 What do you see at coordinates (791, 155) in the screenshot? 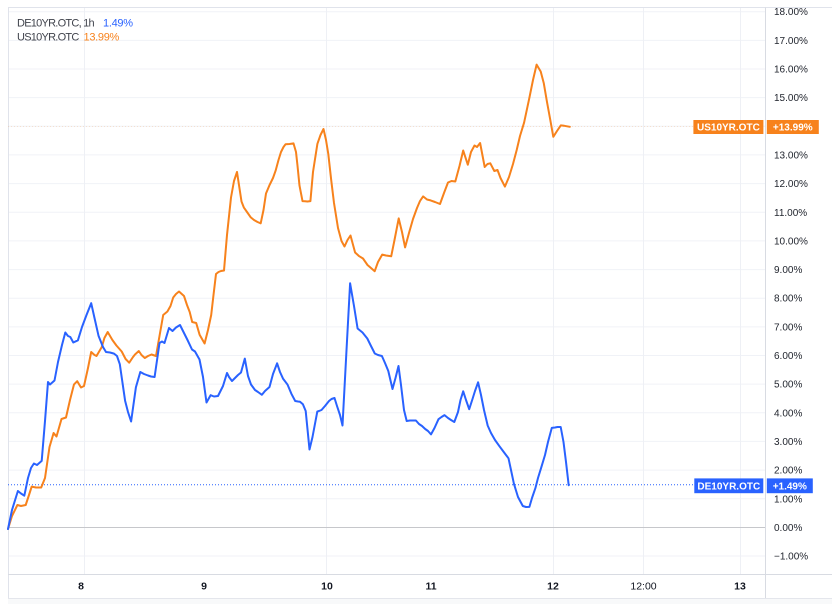
I see `svg-text: 13.00%` at bounding box center [791, 155].